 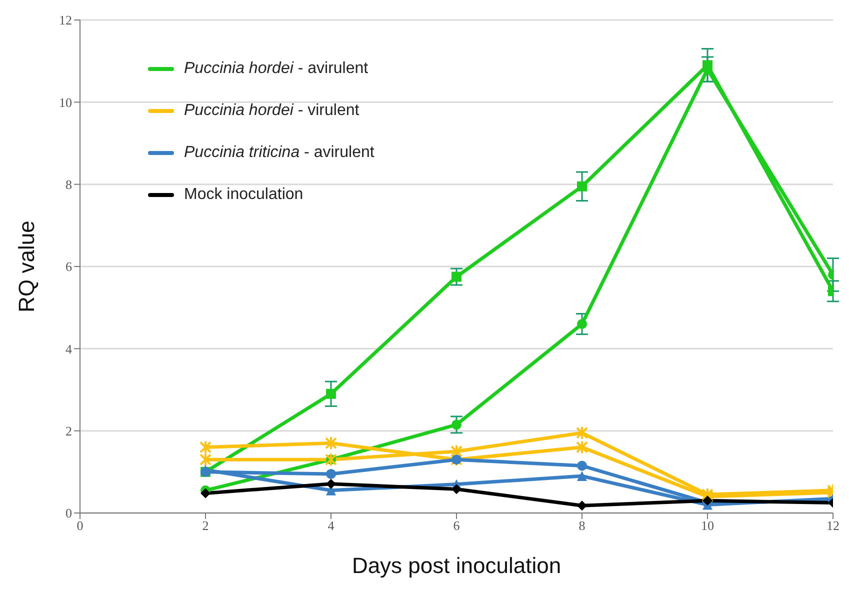 I want to click on legend-label: Puccinia hordei - virulent, so click(x=272, y=111).